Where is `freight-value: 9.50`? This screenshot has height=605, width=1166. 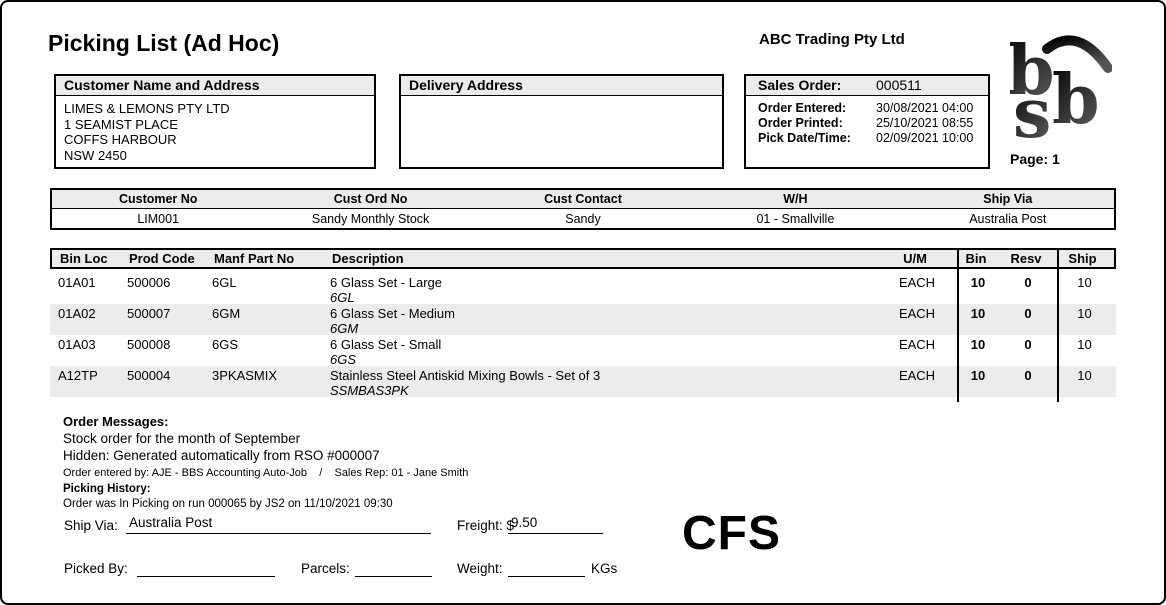
freight-value: 9.50 is located at coordinates (555, 524).